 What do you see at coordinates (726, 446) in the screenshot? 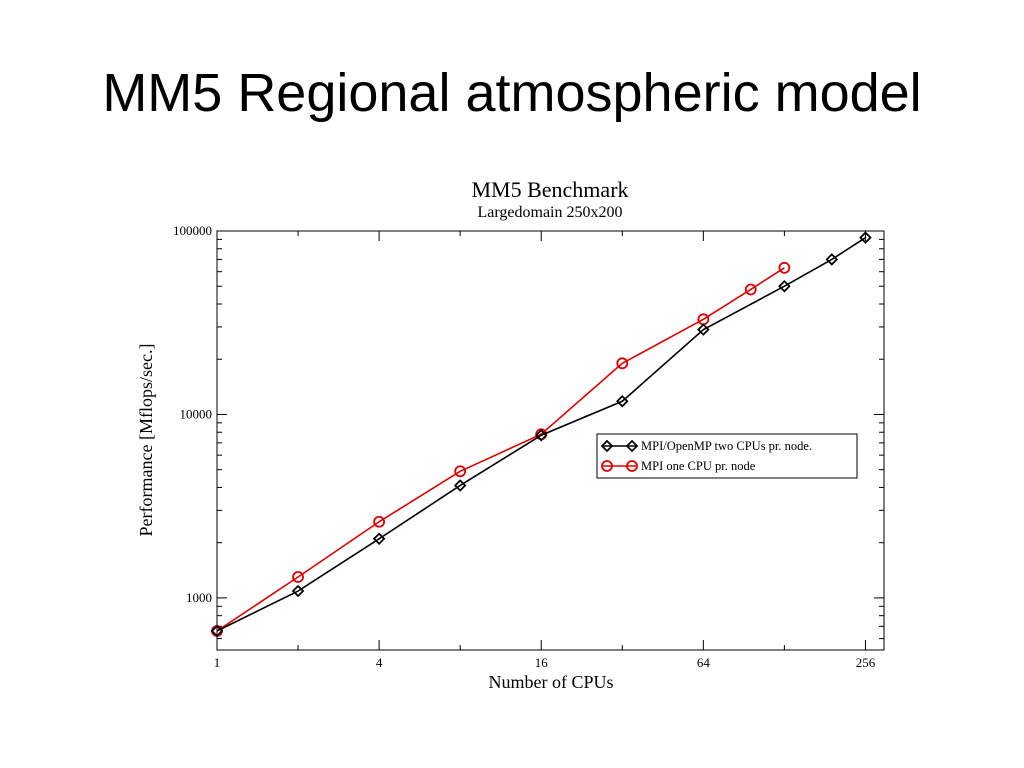
I see `legend-label: MPI/OpenMP two CPUs pr. node.` at bounding box center [726, 446].